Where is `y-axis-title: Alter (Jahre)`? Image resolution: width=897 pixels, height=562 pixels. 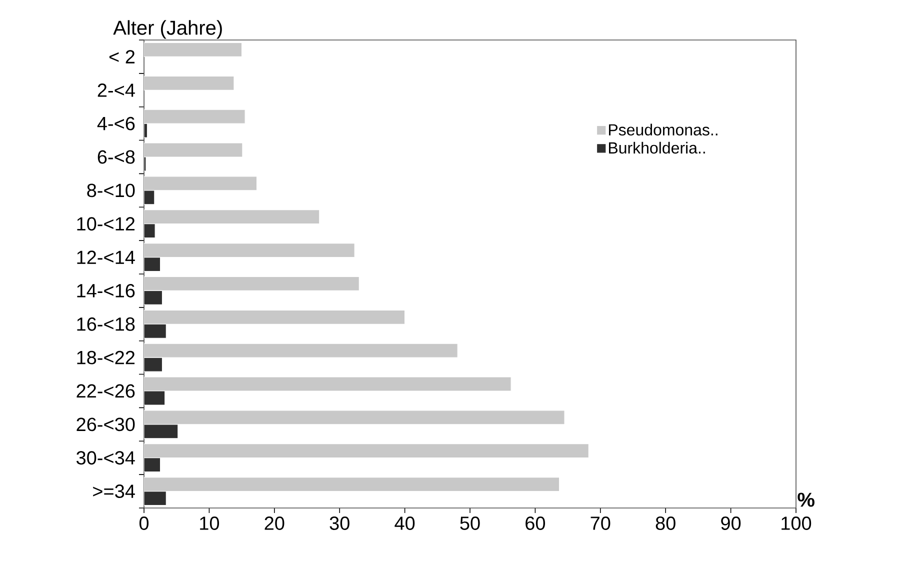
y-axis-title: Alter (Jahre) is located at coordinates (167, 29).